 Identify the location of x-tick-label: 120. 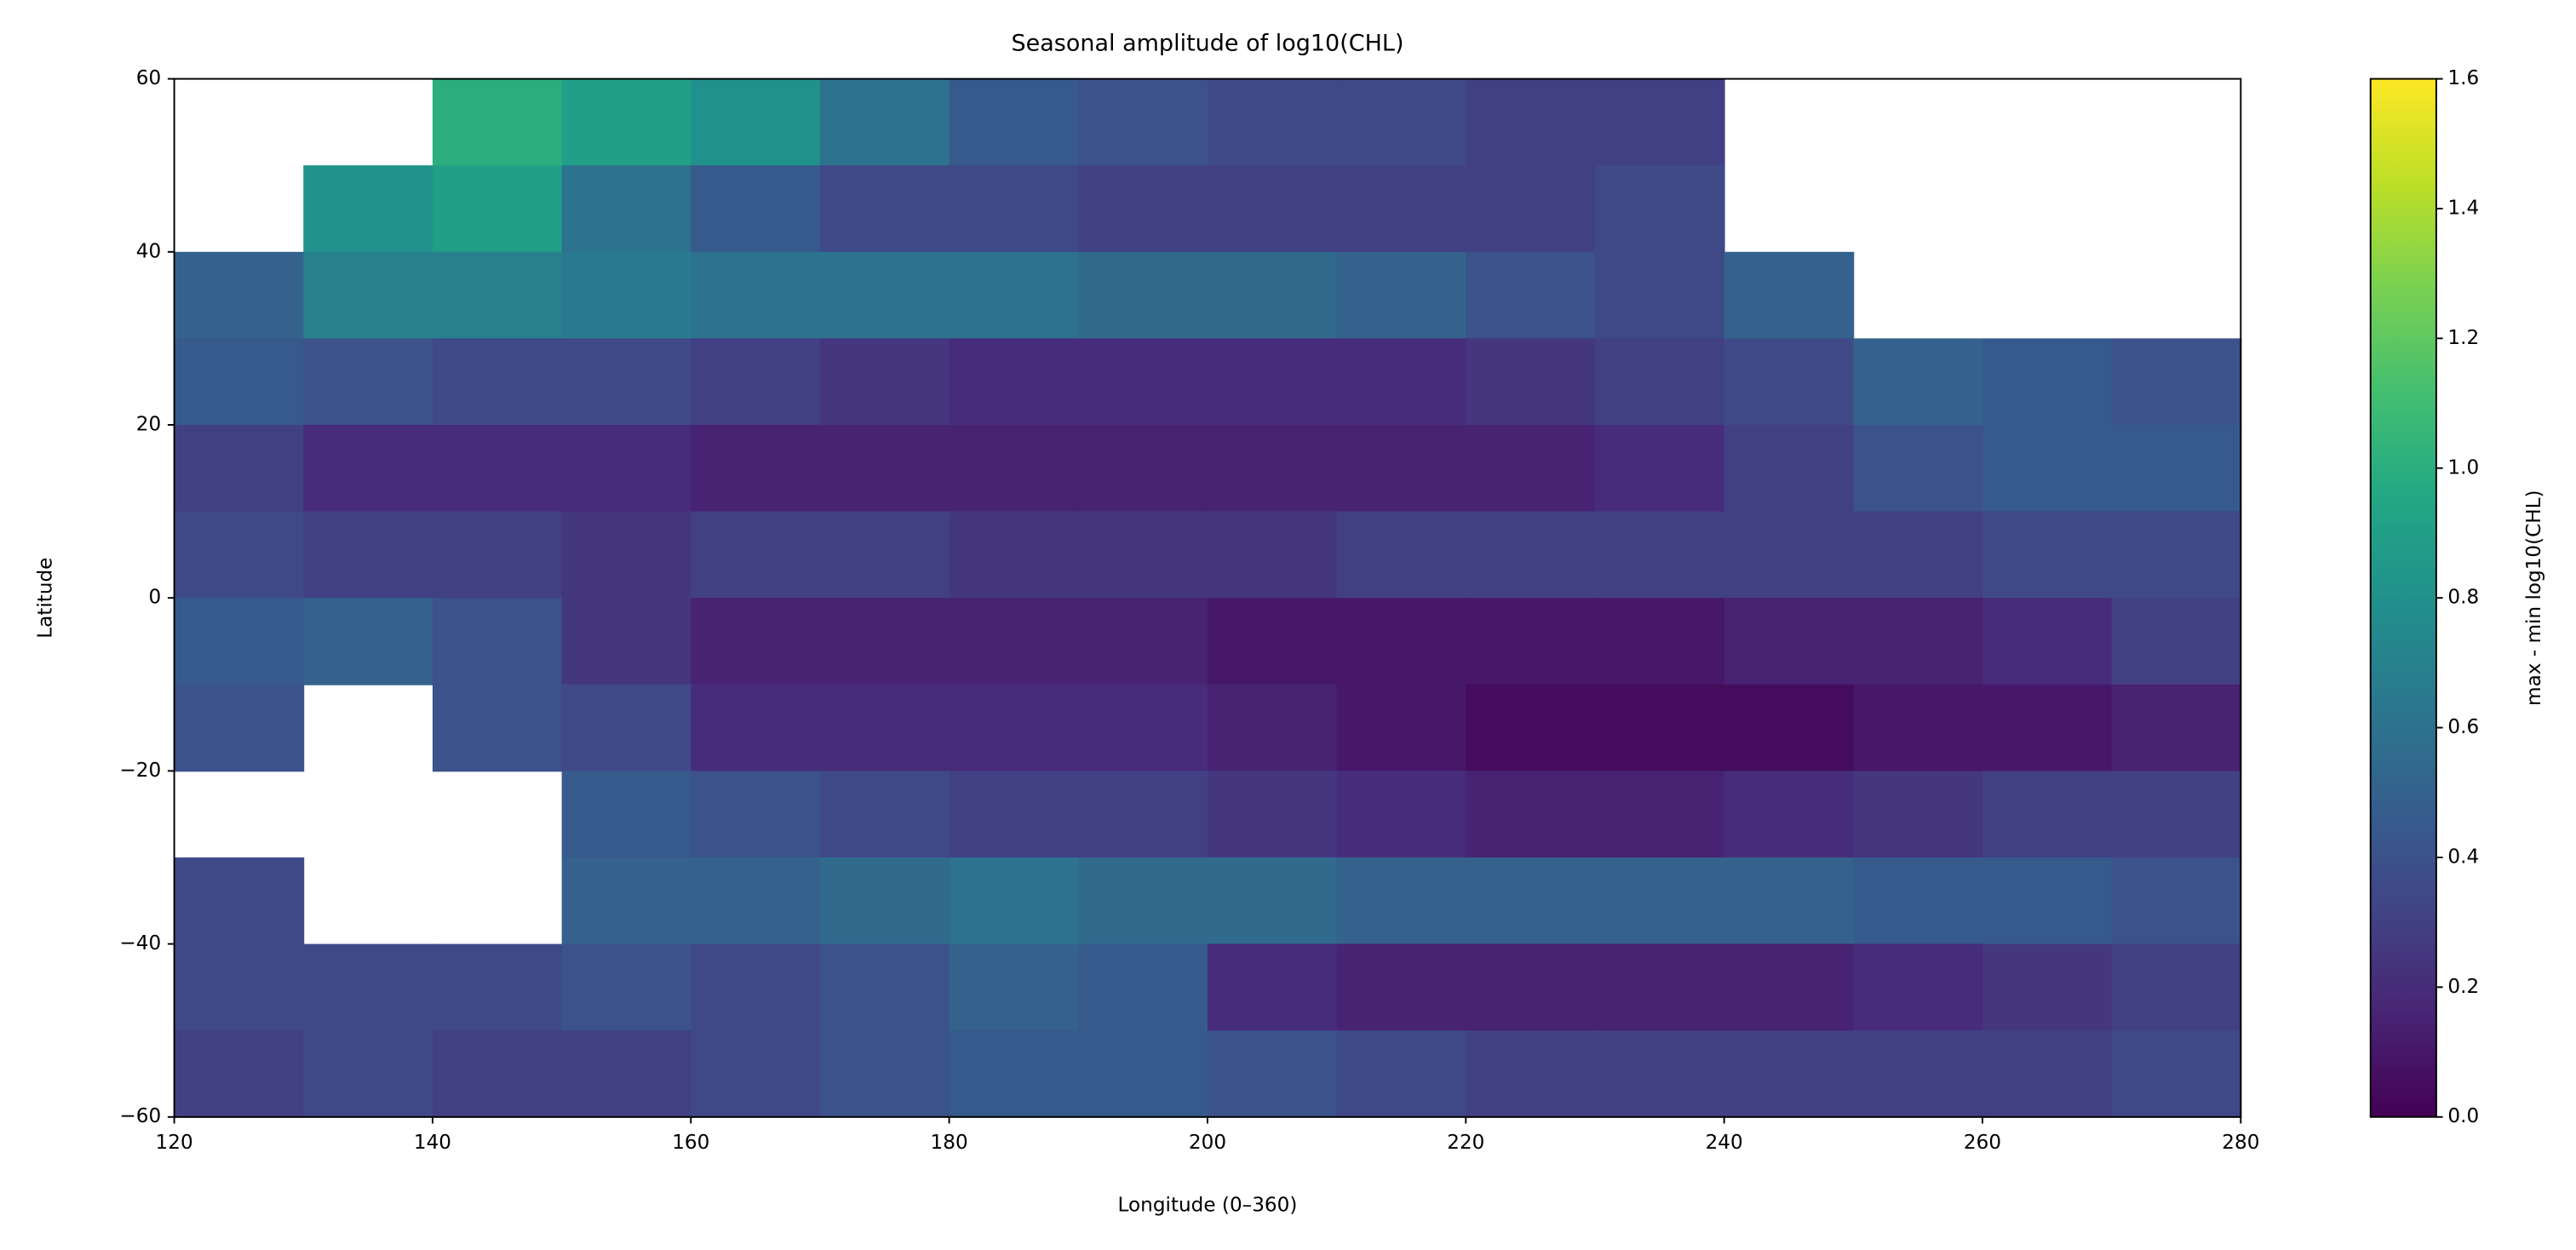
(174, 1143).